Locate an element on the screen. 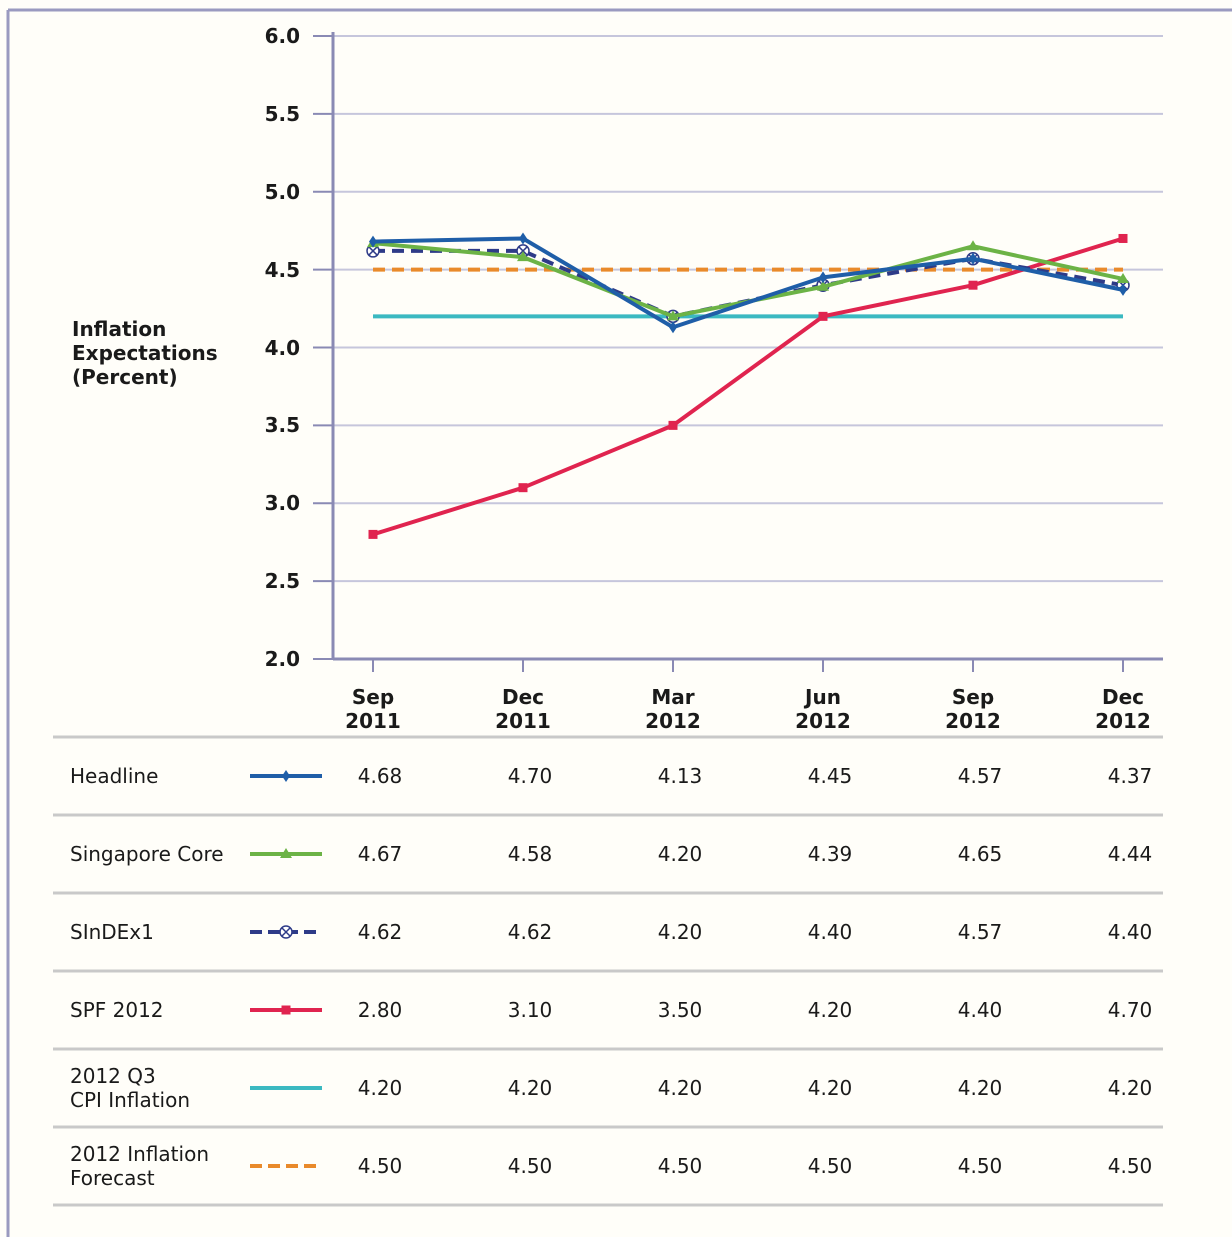 Image resolution: width=1232 pixels, height=1237 pixels. y-tick-label: 3.5 is located at coordinates (282, 425).